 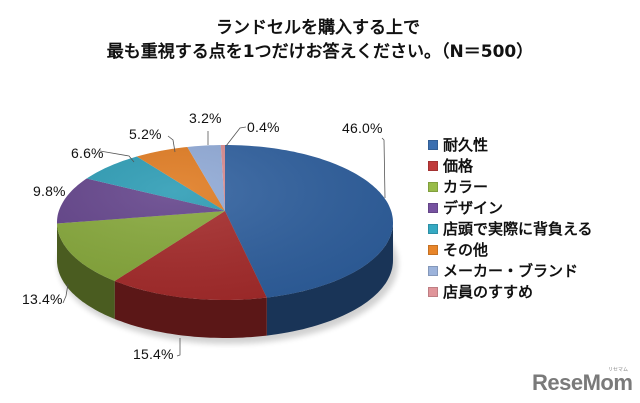 I want to click on data-label-brand: 3.2%, so click(x=205, y=118).